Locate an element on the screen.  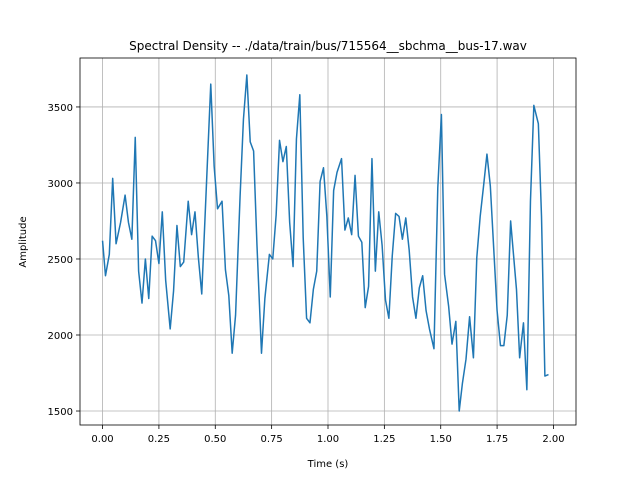
x-tick-label: 0.25 is located at coordinates (159, 439).